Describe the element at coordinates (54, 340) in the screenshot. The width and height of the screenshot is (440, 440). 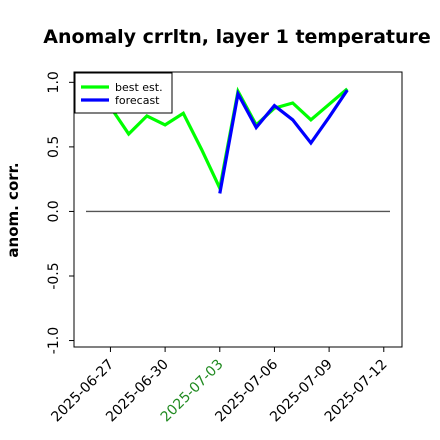
I see `y-tick-label: -1.0` at that location.